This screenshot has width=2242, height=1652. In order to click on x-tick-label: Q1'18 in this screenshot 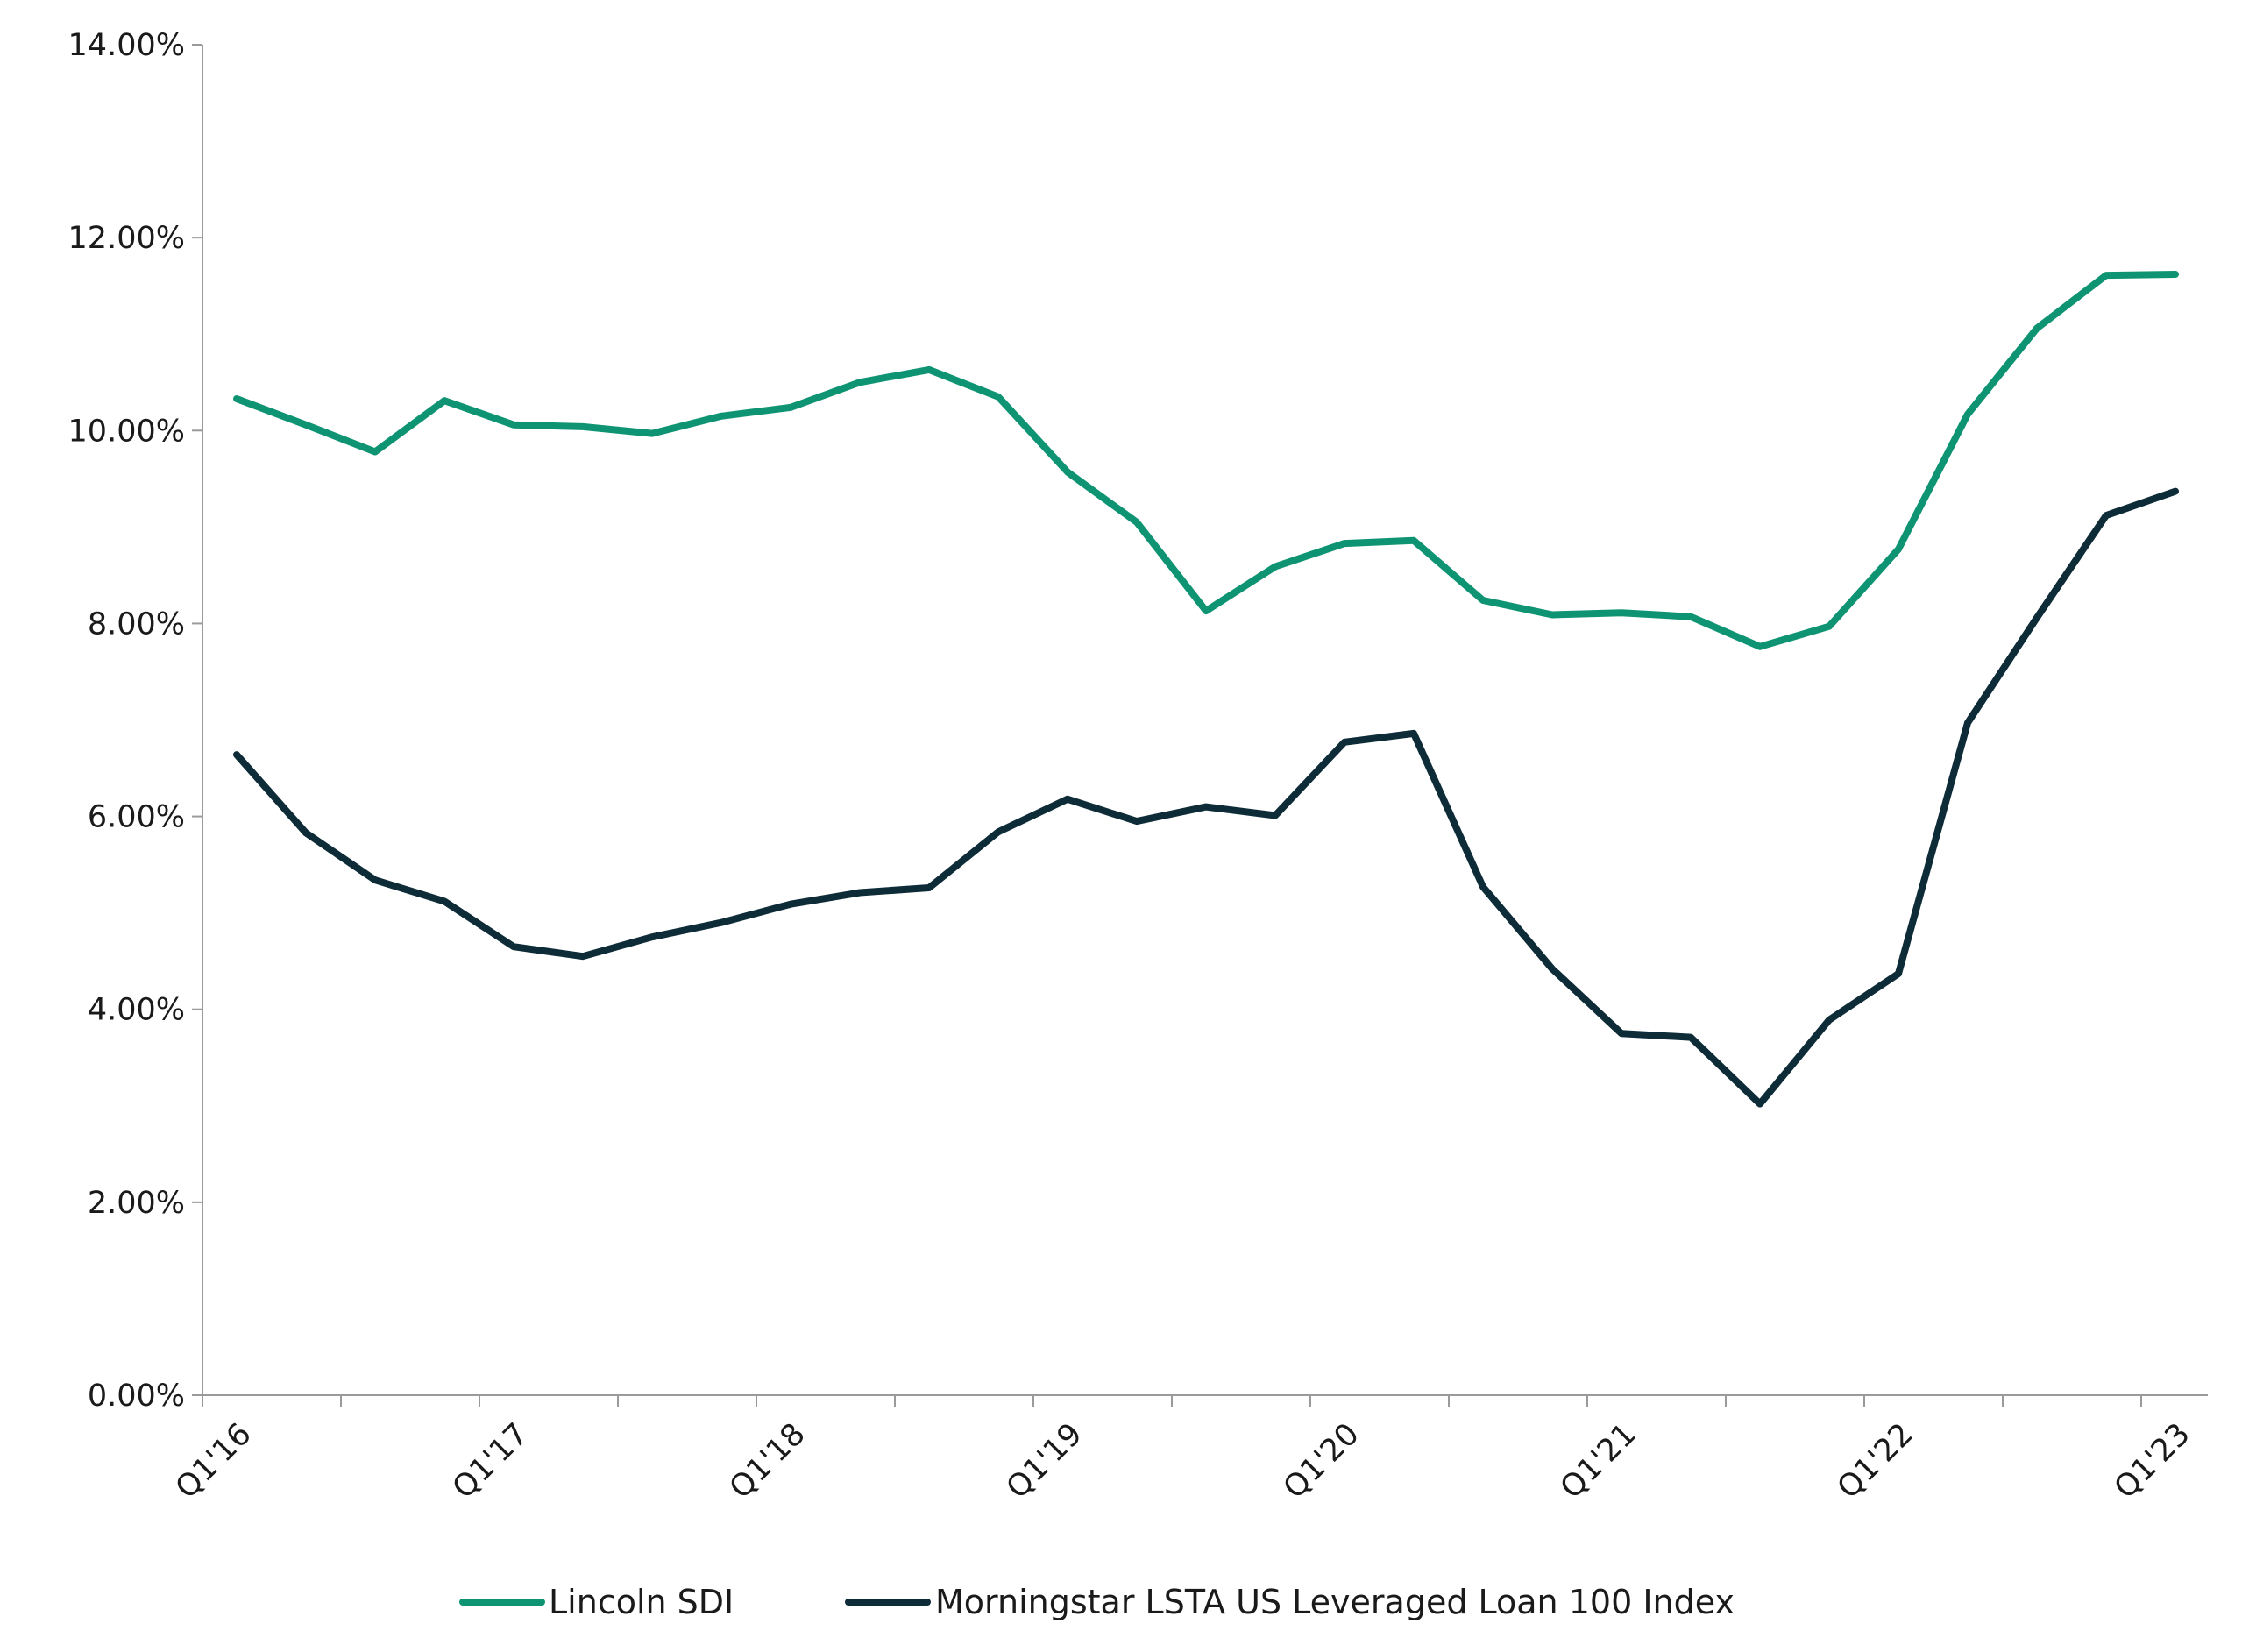, I will do `click(767, 1461)`.